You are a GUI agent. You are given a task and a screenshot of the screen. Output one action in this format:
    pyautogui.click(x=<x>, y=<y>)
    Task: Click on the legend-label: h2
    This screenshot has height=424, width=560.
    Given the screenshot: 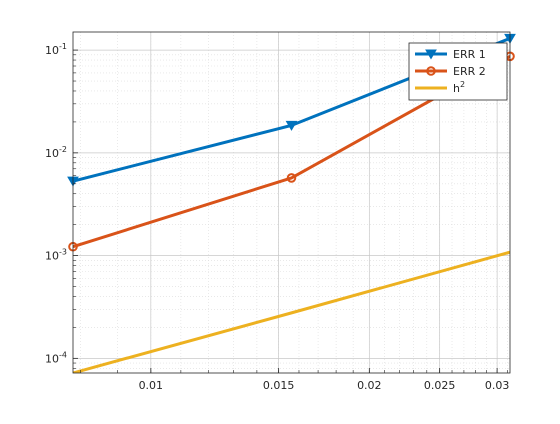 What is the action you would take?
    pyautogui.click(x=459, y=87)
    